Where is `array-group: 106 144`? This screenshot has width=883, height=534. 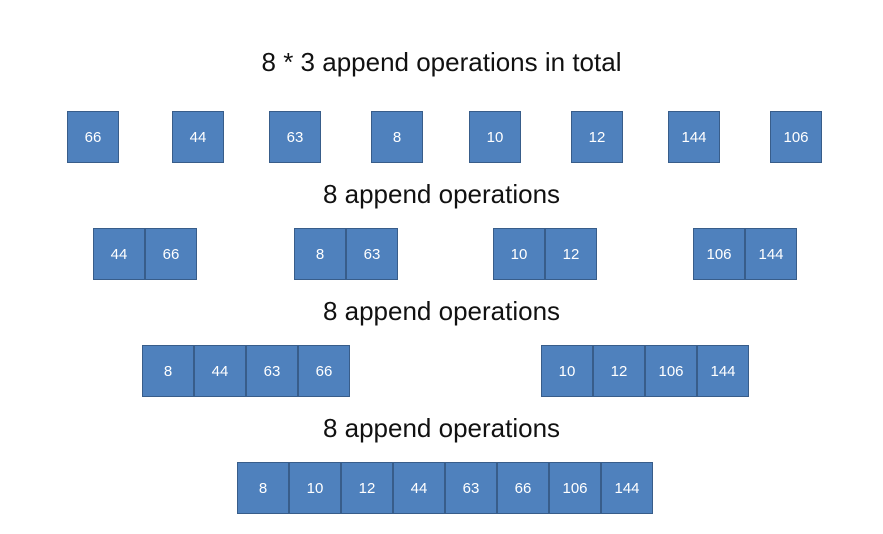
array-group: 106 144 is located at coordinates (745, 254).